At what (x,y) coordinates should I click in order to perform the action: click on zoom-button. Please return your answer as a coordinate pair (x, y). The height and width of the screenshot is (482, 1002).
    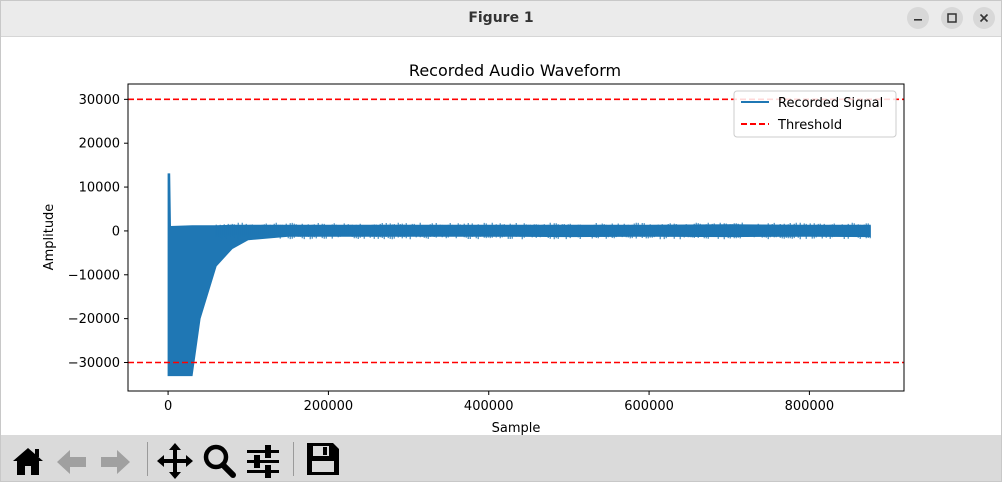
    Looking at the image, I should click on (219, 459).